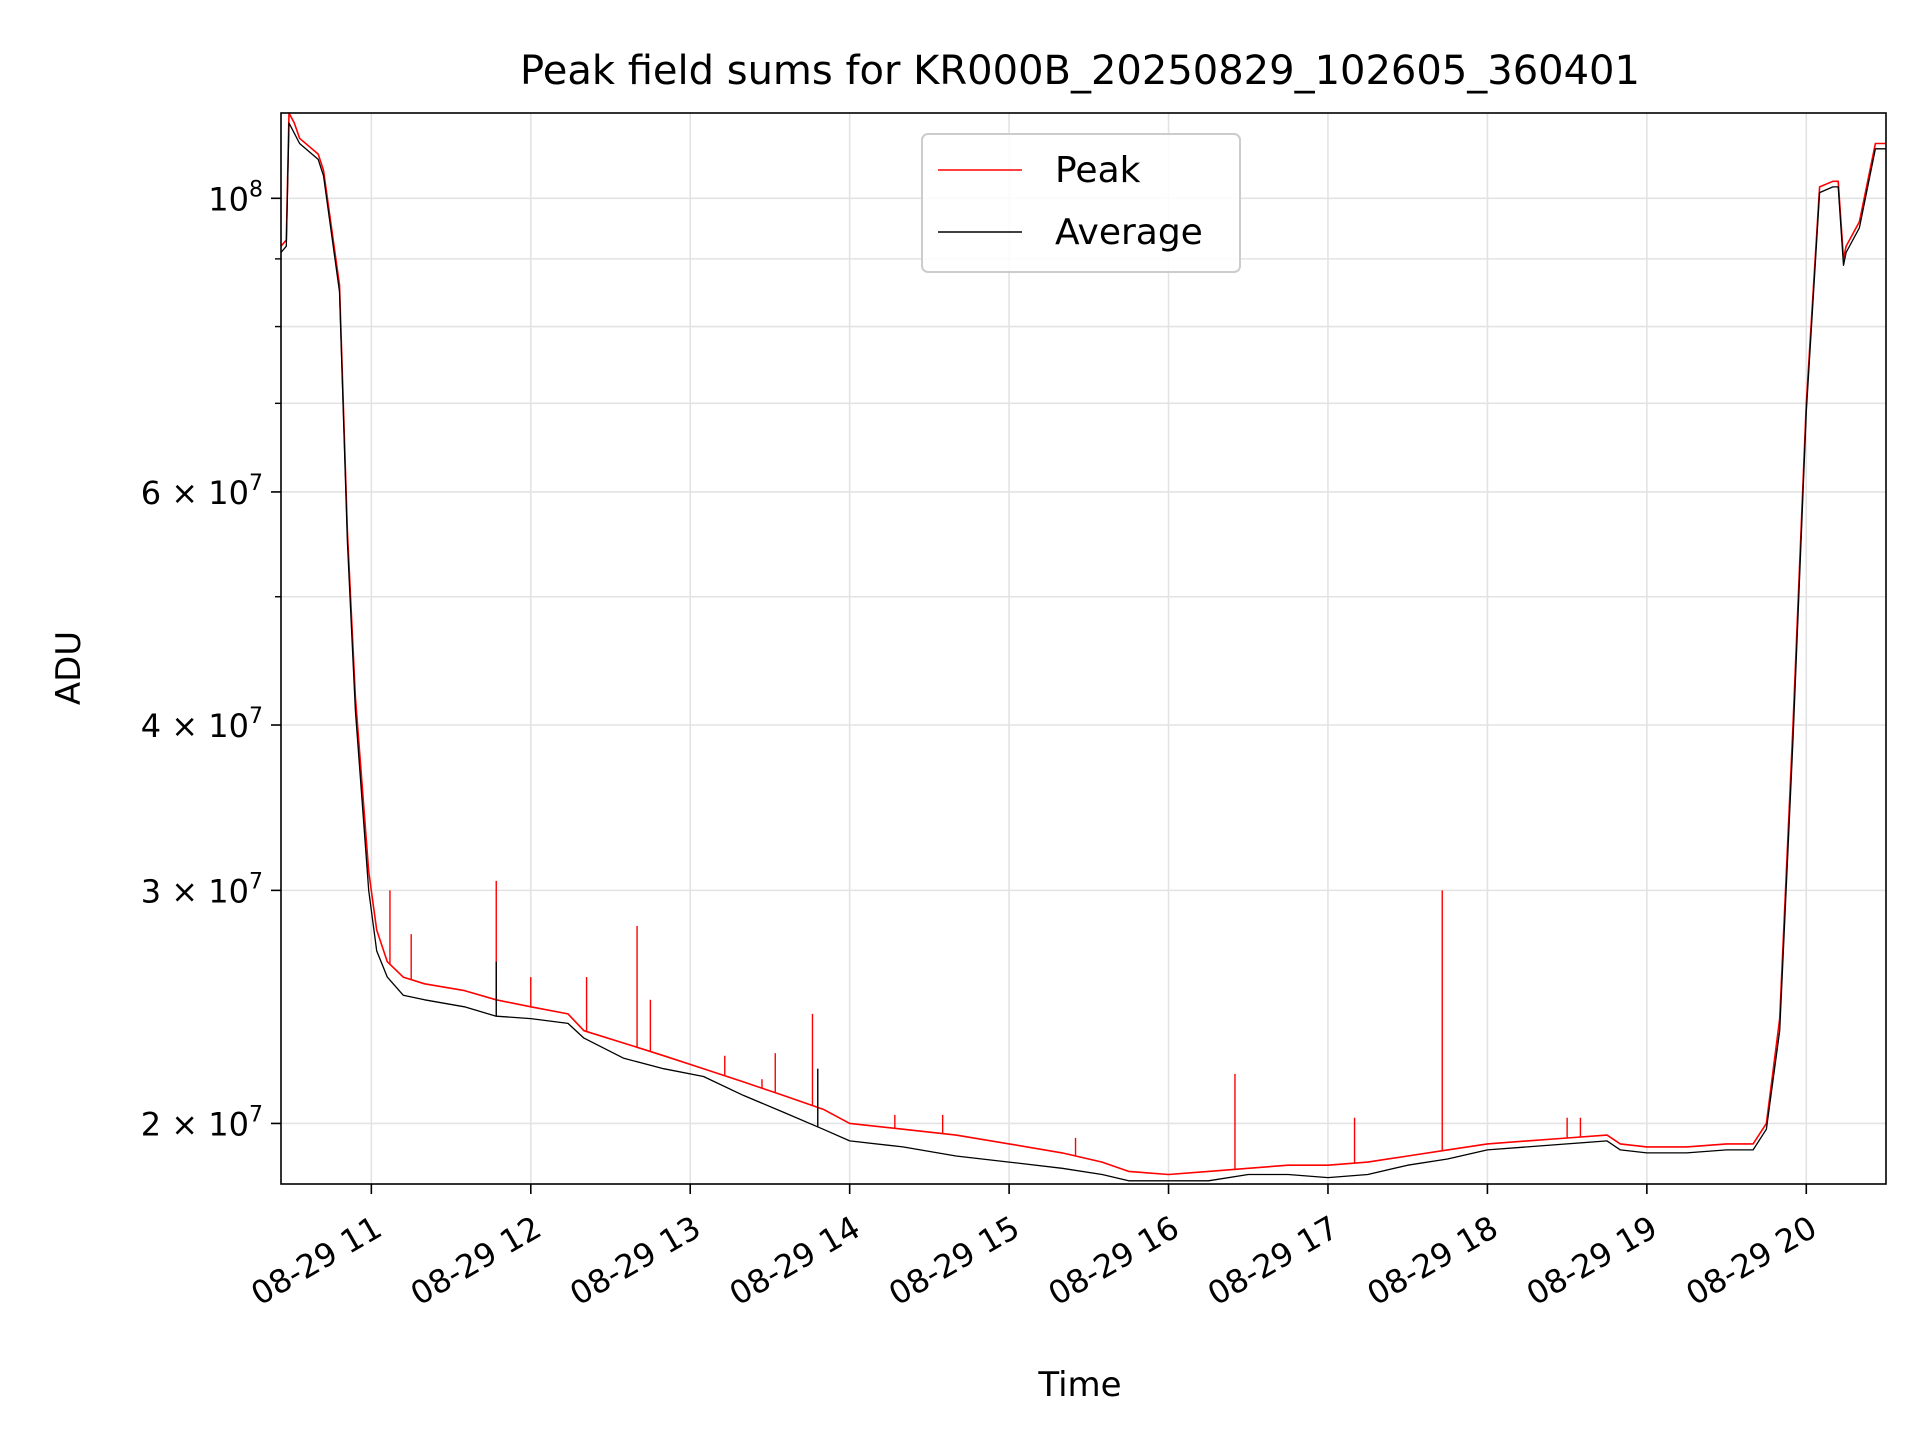 The image size is (1920, 1440). I want to click on y-tick-label: 3 × 107, so click(202, 889).